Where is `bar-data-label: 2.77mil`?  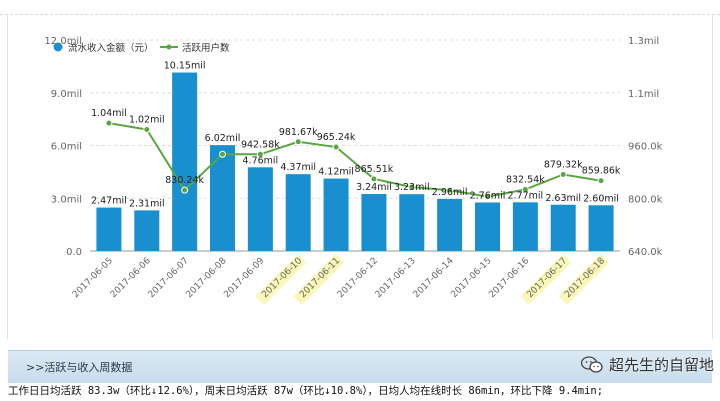
bar-data-label: 2.77mil is located at coordinates (526, 195).